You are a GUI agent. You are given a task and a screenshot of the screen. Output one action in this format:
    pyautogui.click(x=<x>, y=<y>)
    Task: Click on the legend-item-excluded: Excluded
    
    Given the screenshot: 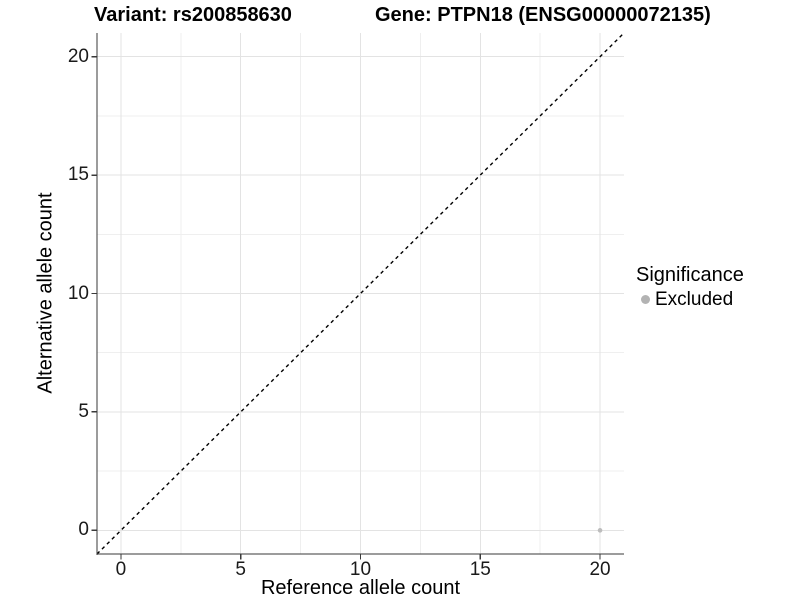 What is the action you would take?
    pyautogui.click(x=690, y=299)
    